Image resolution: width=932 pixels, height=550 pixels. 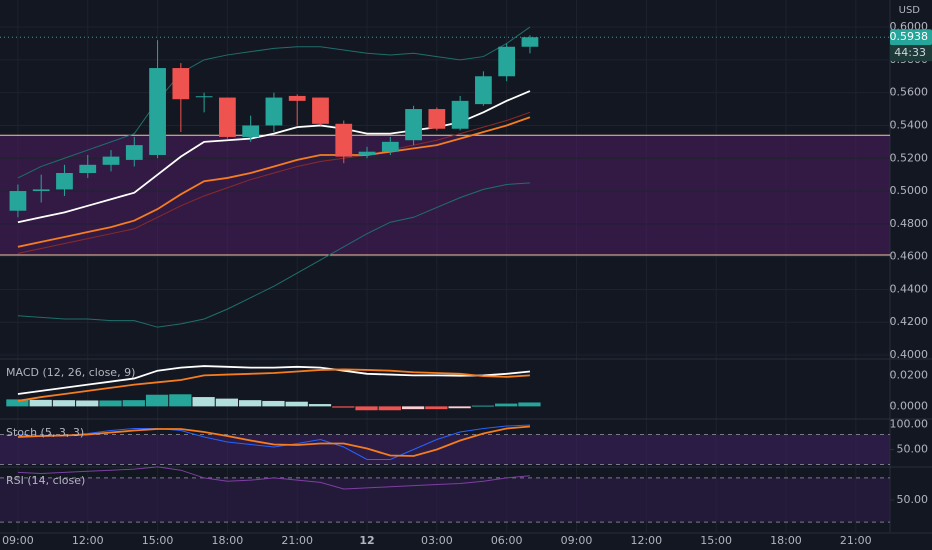 What do you see at coordinates (366, 540) in the screenshot?
I see `x-tick-label: 12` at bounding box center [366, 540].